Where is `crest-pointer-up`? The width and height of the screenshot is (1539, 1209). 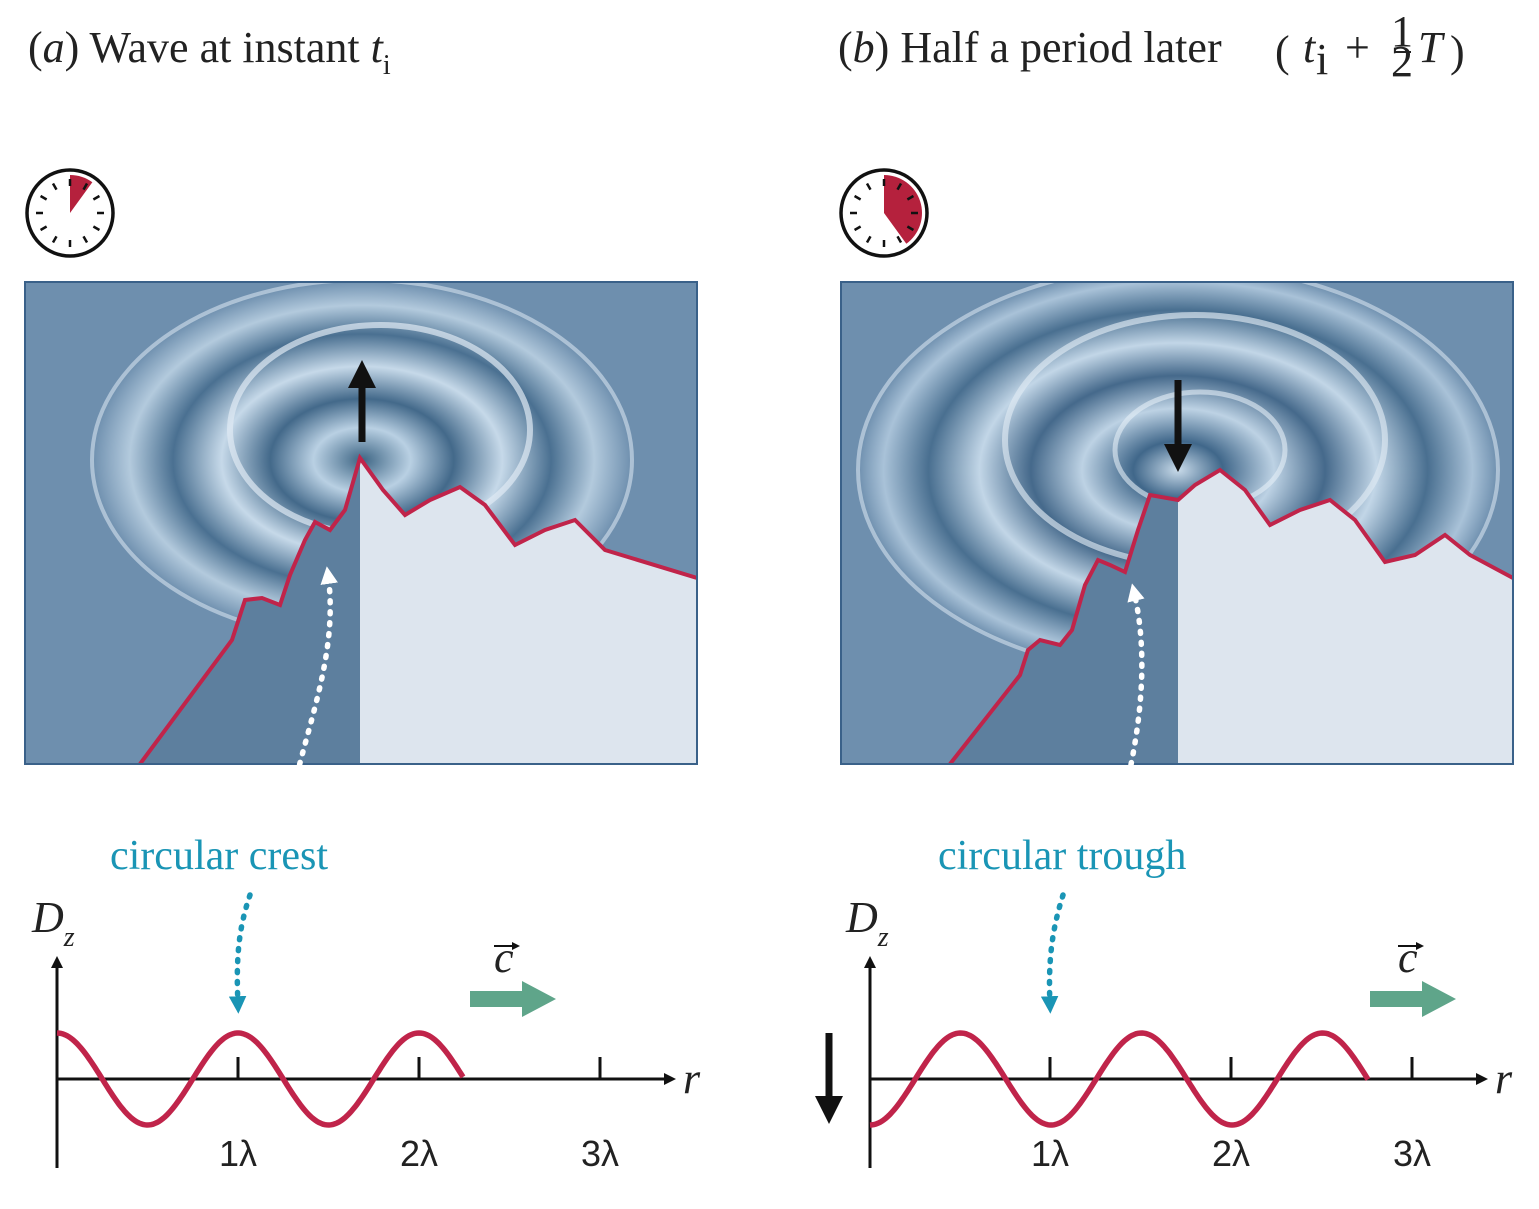 crest-pointer-up is located at coordinates (311, 693).